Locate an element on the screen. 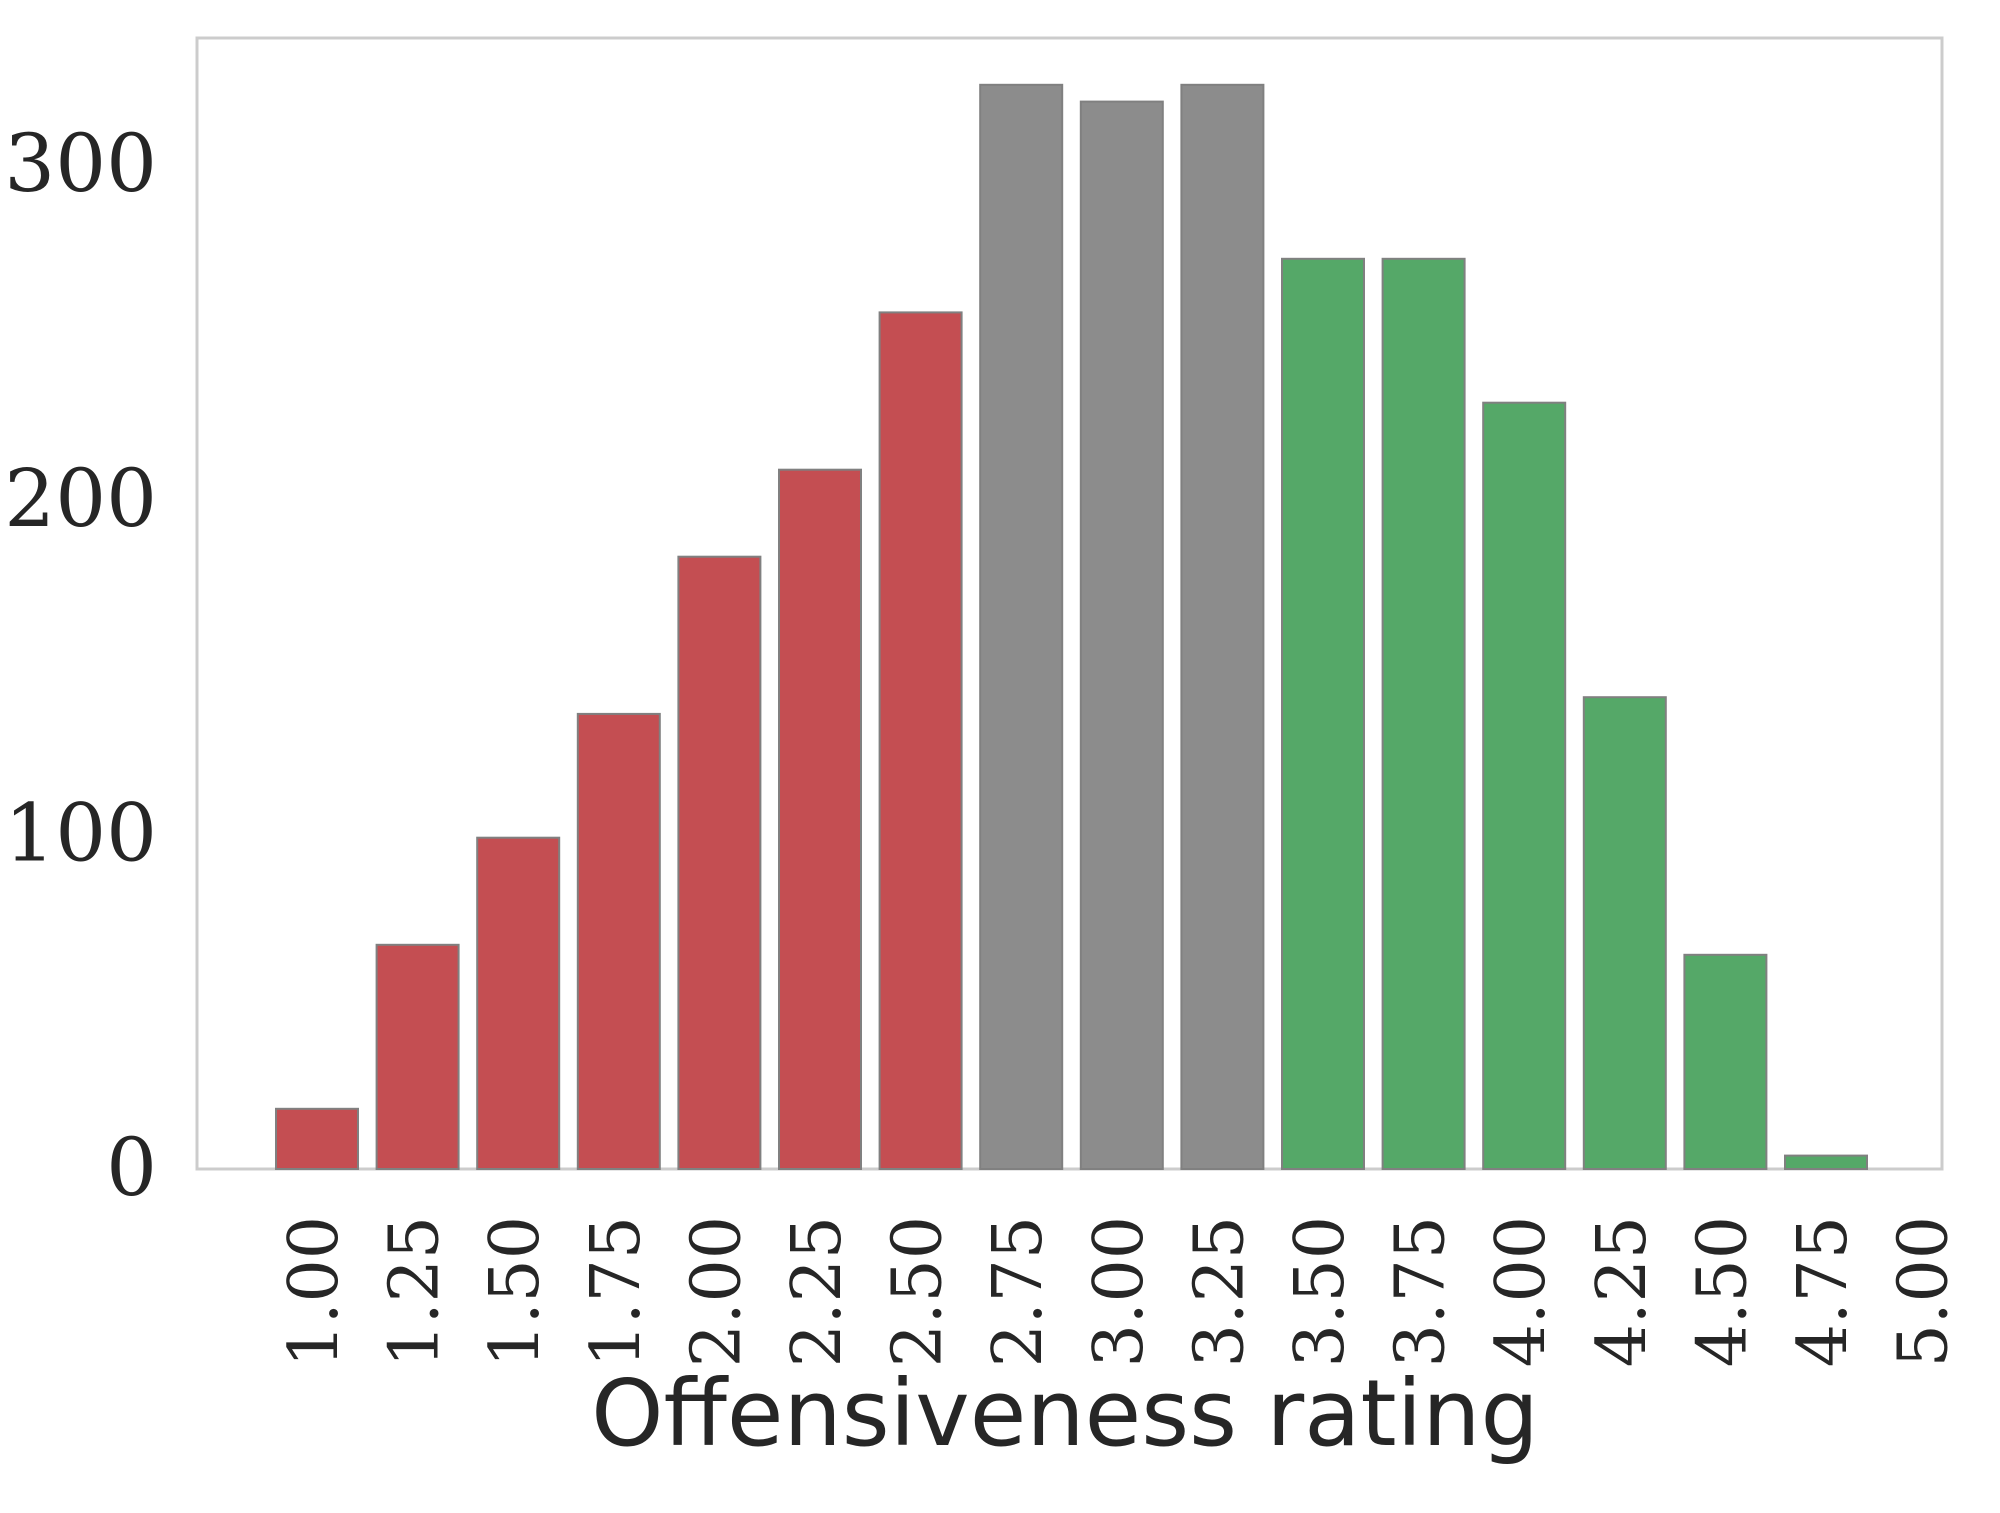 This screenshot has height=1513, width=2000. x-tick-label: 4.50 is located at coordinates (1722, 1291).